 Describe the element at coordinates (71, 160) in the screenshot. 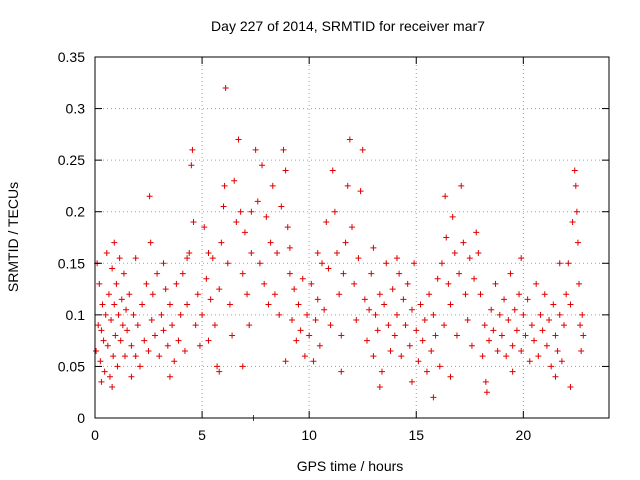

I see `y-tick-label: 0.25` at that location.